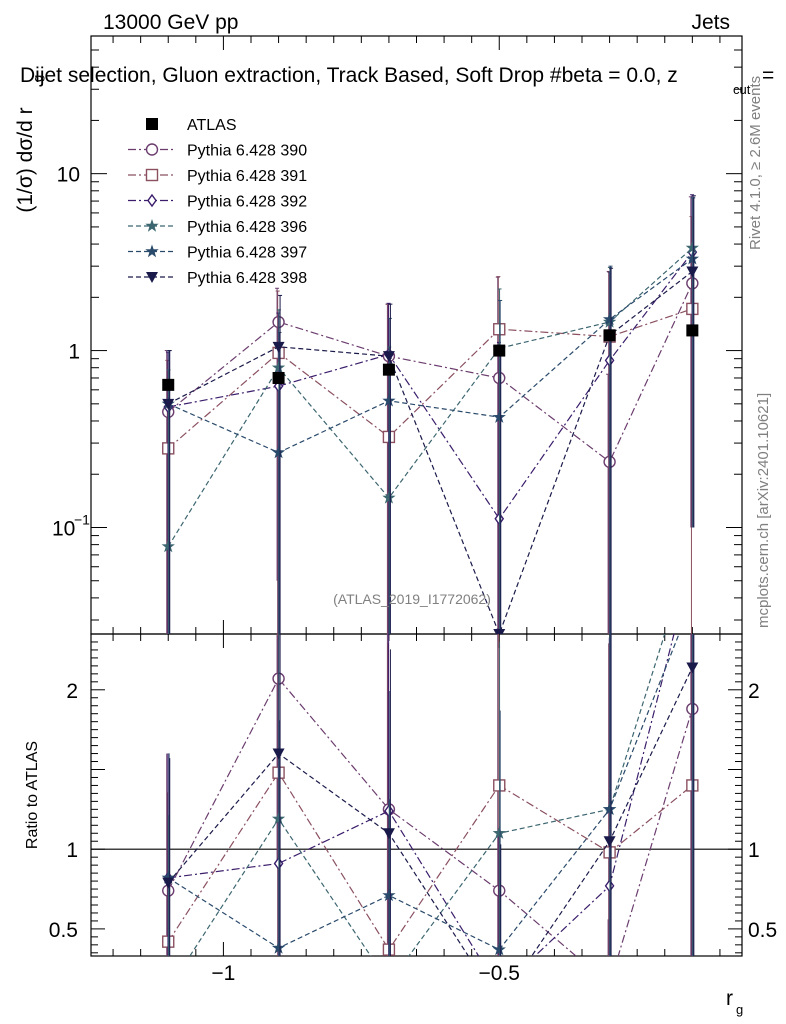 The width and height of the screenshot is (786, 1024). What do you see at coordinates (247, 253) in the screenshot?
I see `legend-entry-pythia-6-428-397-label: Pythia 6.428 397` at bounding box center [247, 253].